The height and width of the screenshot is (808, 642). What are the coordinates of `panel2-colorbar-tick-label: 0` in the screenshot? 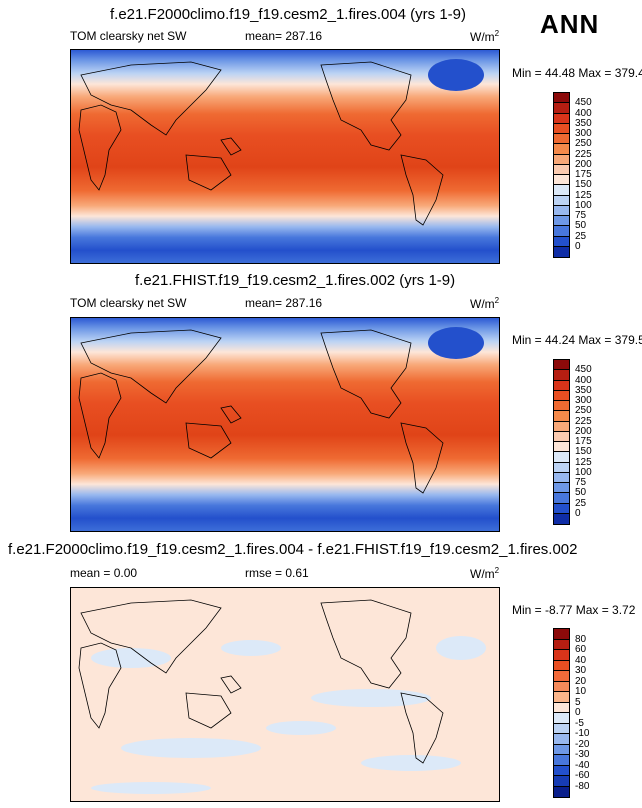 It's located at (578, 513).